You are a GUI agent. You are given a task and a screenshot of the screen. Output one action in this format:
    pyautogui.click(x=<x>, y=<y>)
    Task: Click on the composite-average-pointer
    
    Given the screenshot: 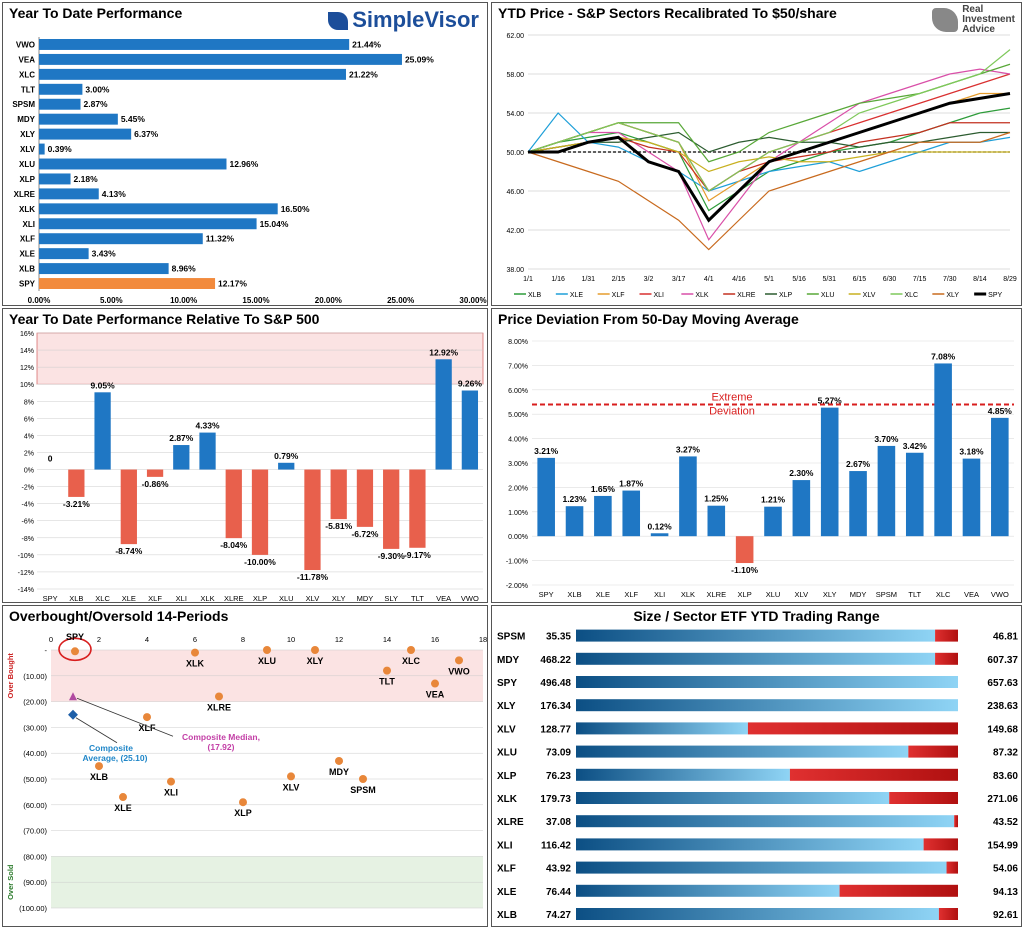 What is the action you would take?
    pyautogui.click(x=96, y=730)
    